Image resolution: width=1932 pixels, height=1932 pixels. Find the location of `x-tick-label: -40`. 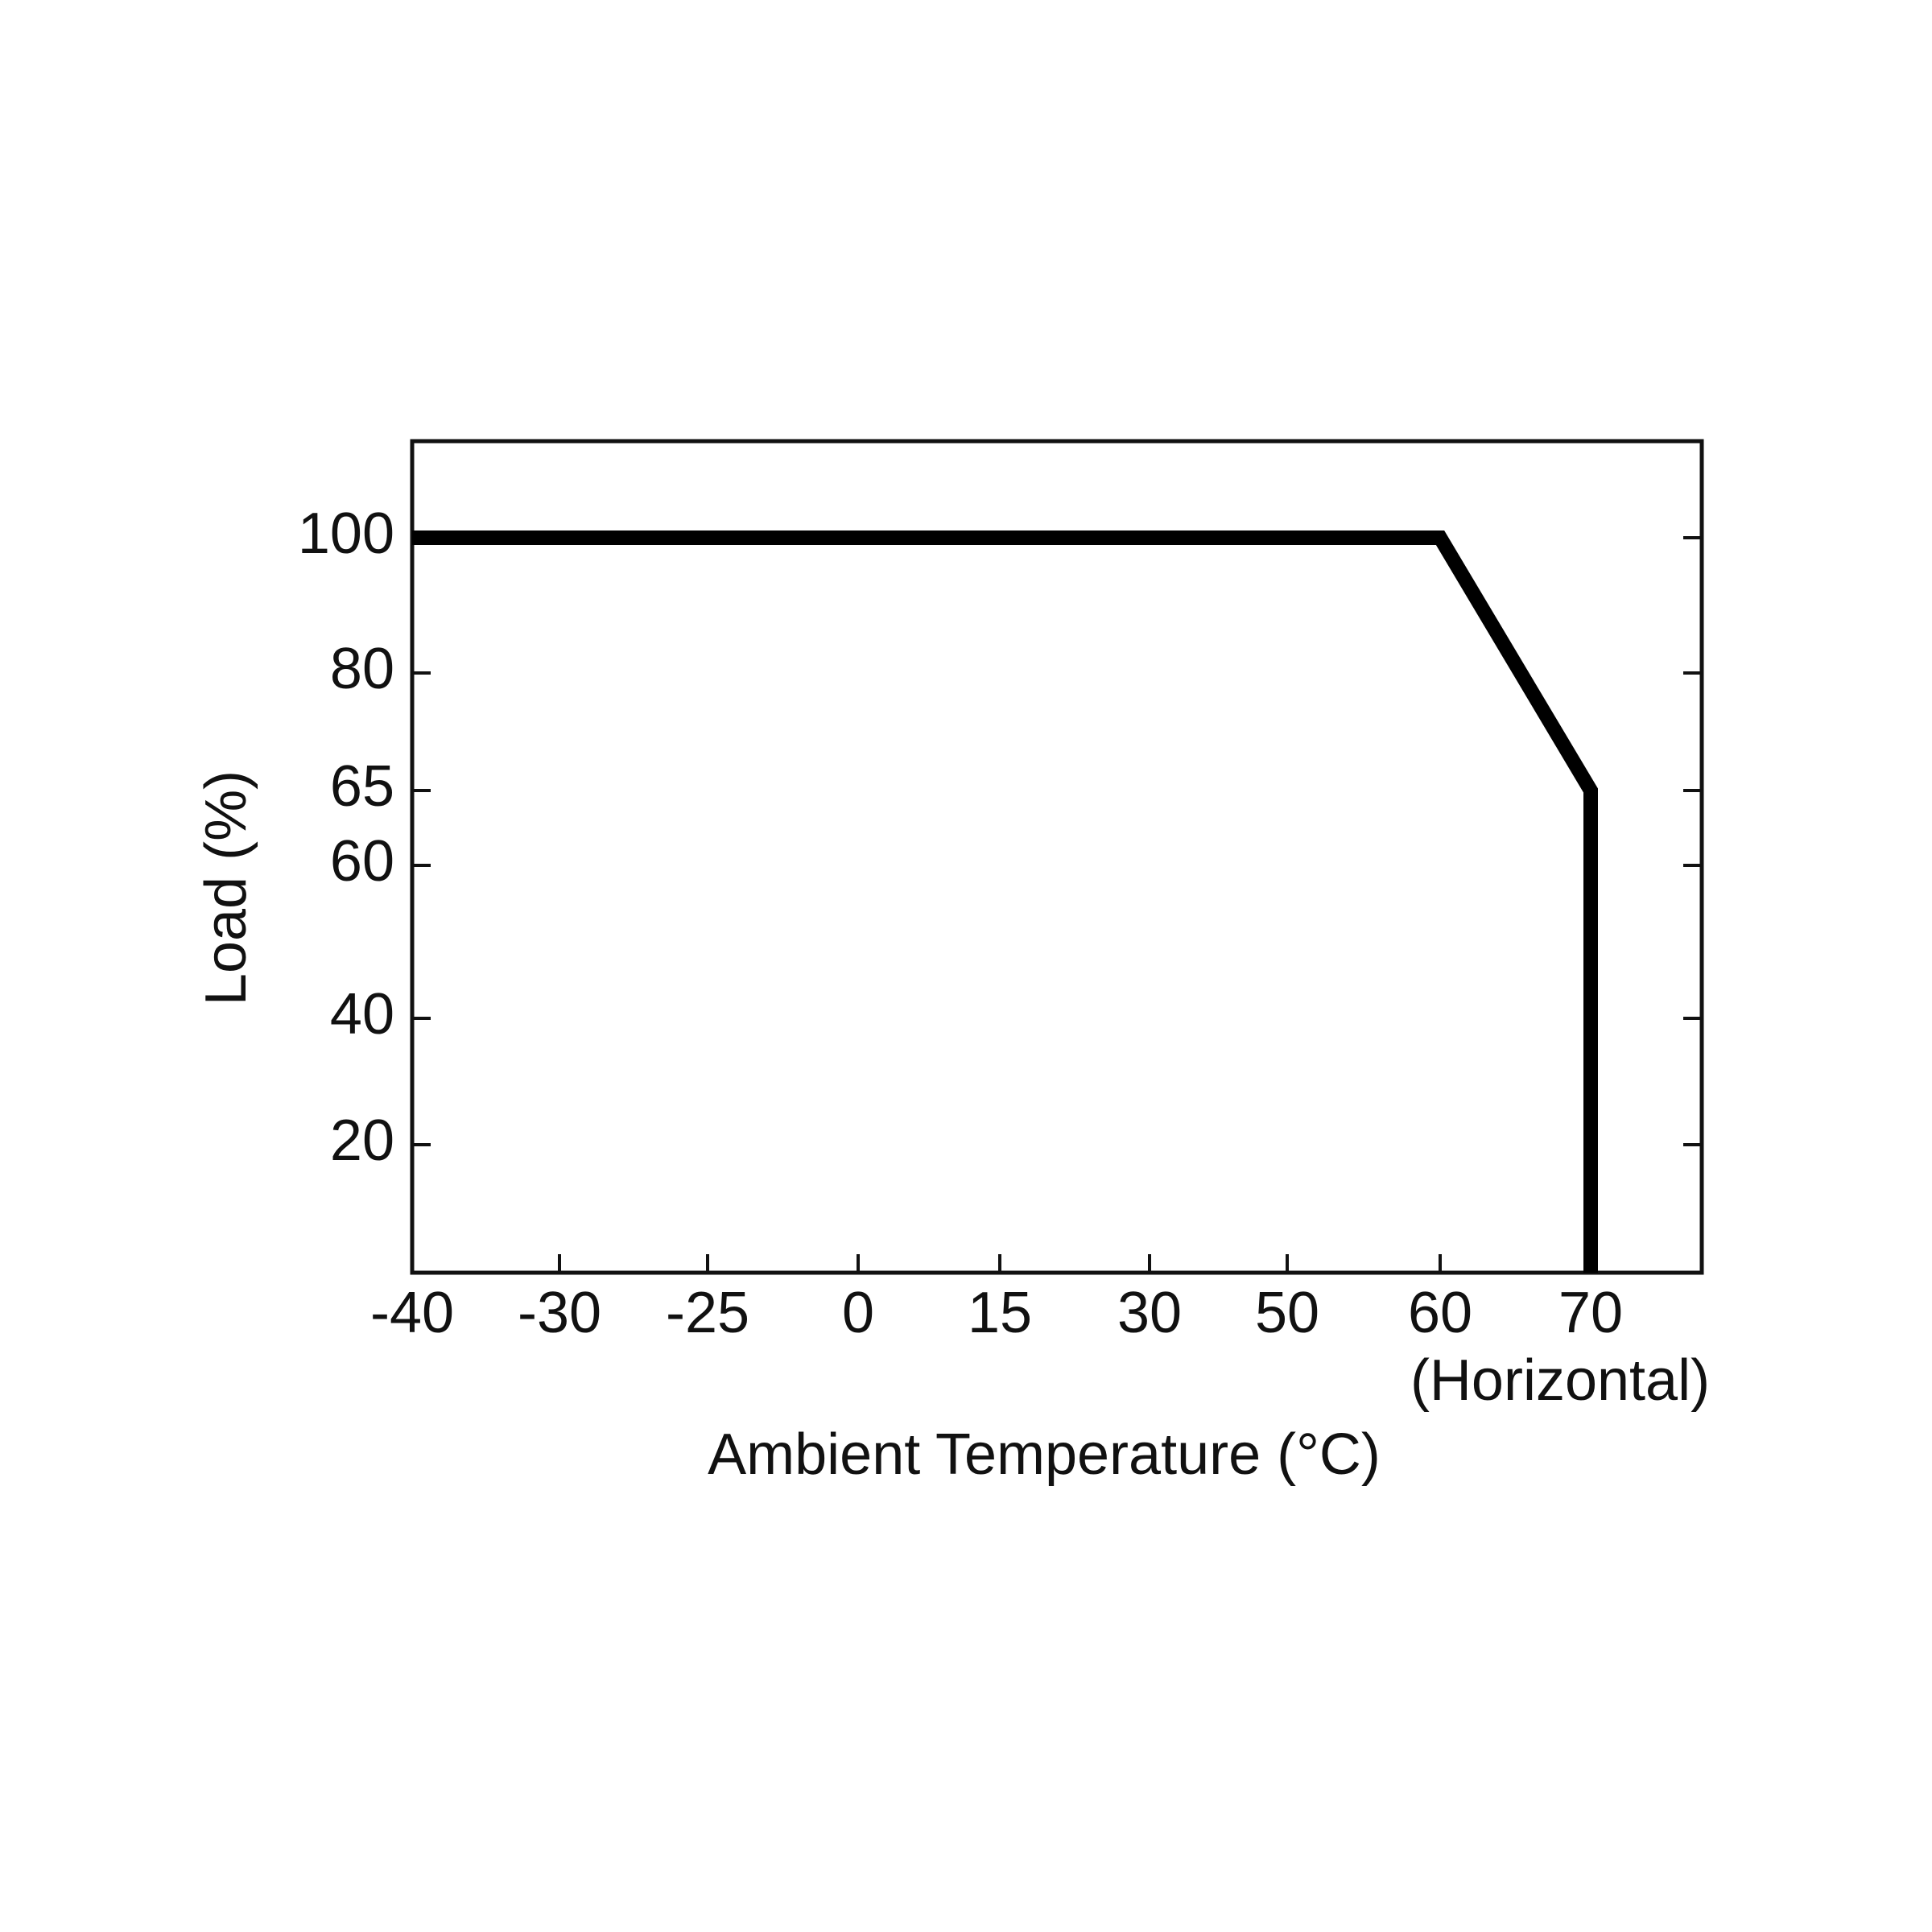

x-tick-label: -40 is located at coordinates (412, 1313).